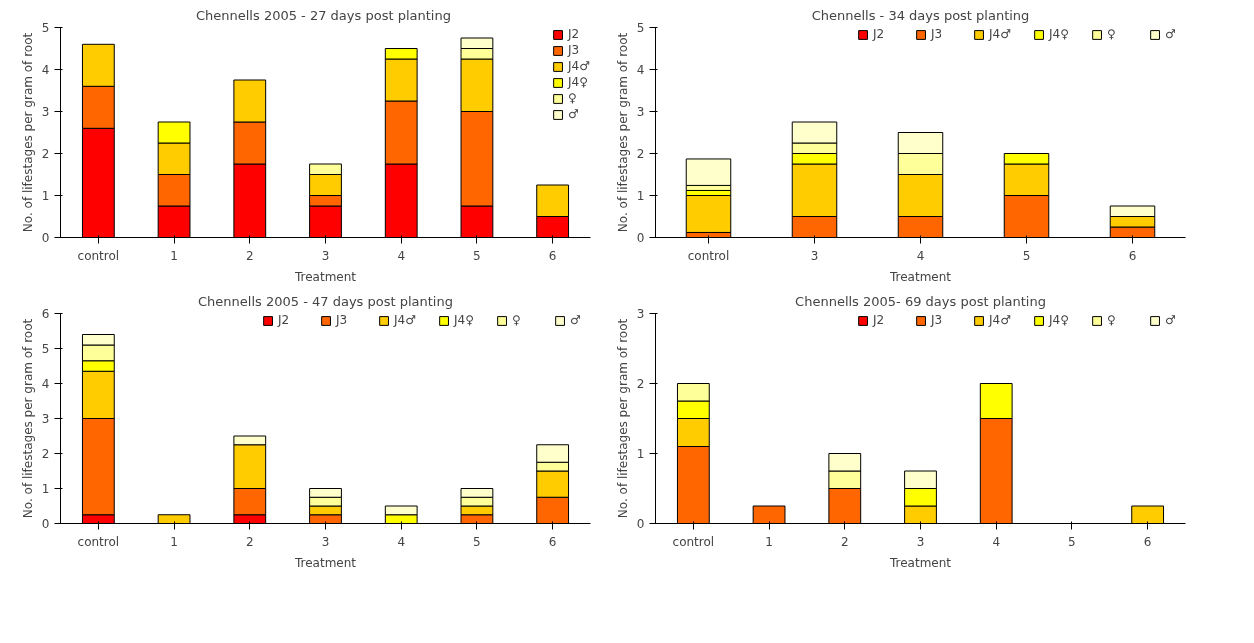  What do you see at coordinates (323, 15) in the screenshot?
I see `chart-title: Chennells 2005 - 27 days post planting` at bounding box center [323, 15].